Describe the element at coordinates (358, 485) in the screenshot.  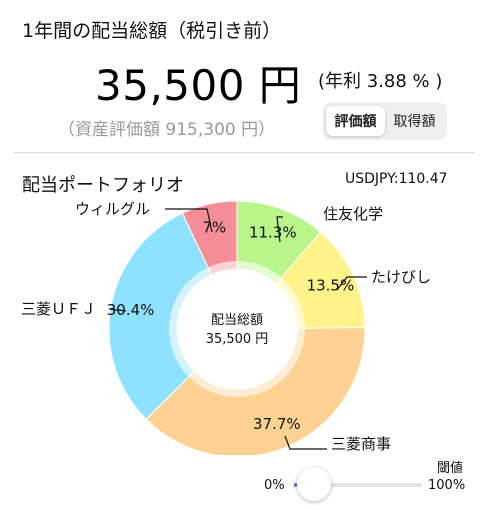
I see `threshold-slider-track` at that location.